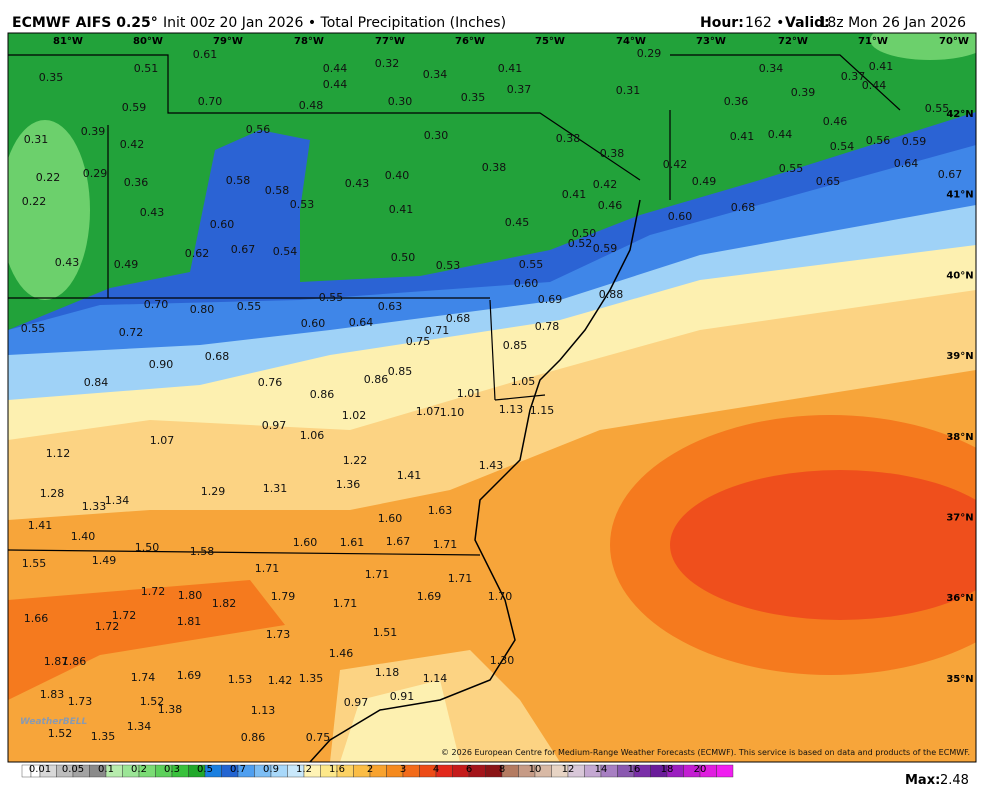 The image size is (984, 812). Describe the element at coordinates (385, 632) in the screenshot. I see `precip-label: 1.51` at that location.